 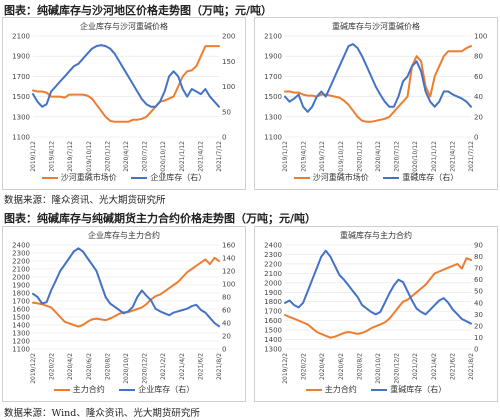 What do you see at coordinates (478, 315) in the screenshot?
I see `y-right-tick-label: 30` at bounding box center [478, 315].